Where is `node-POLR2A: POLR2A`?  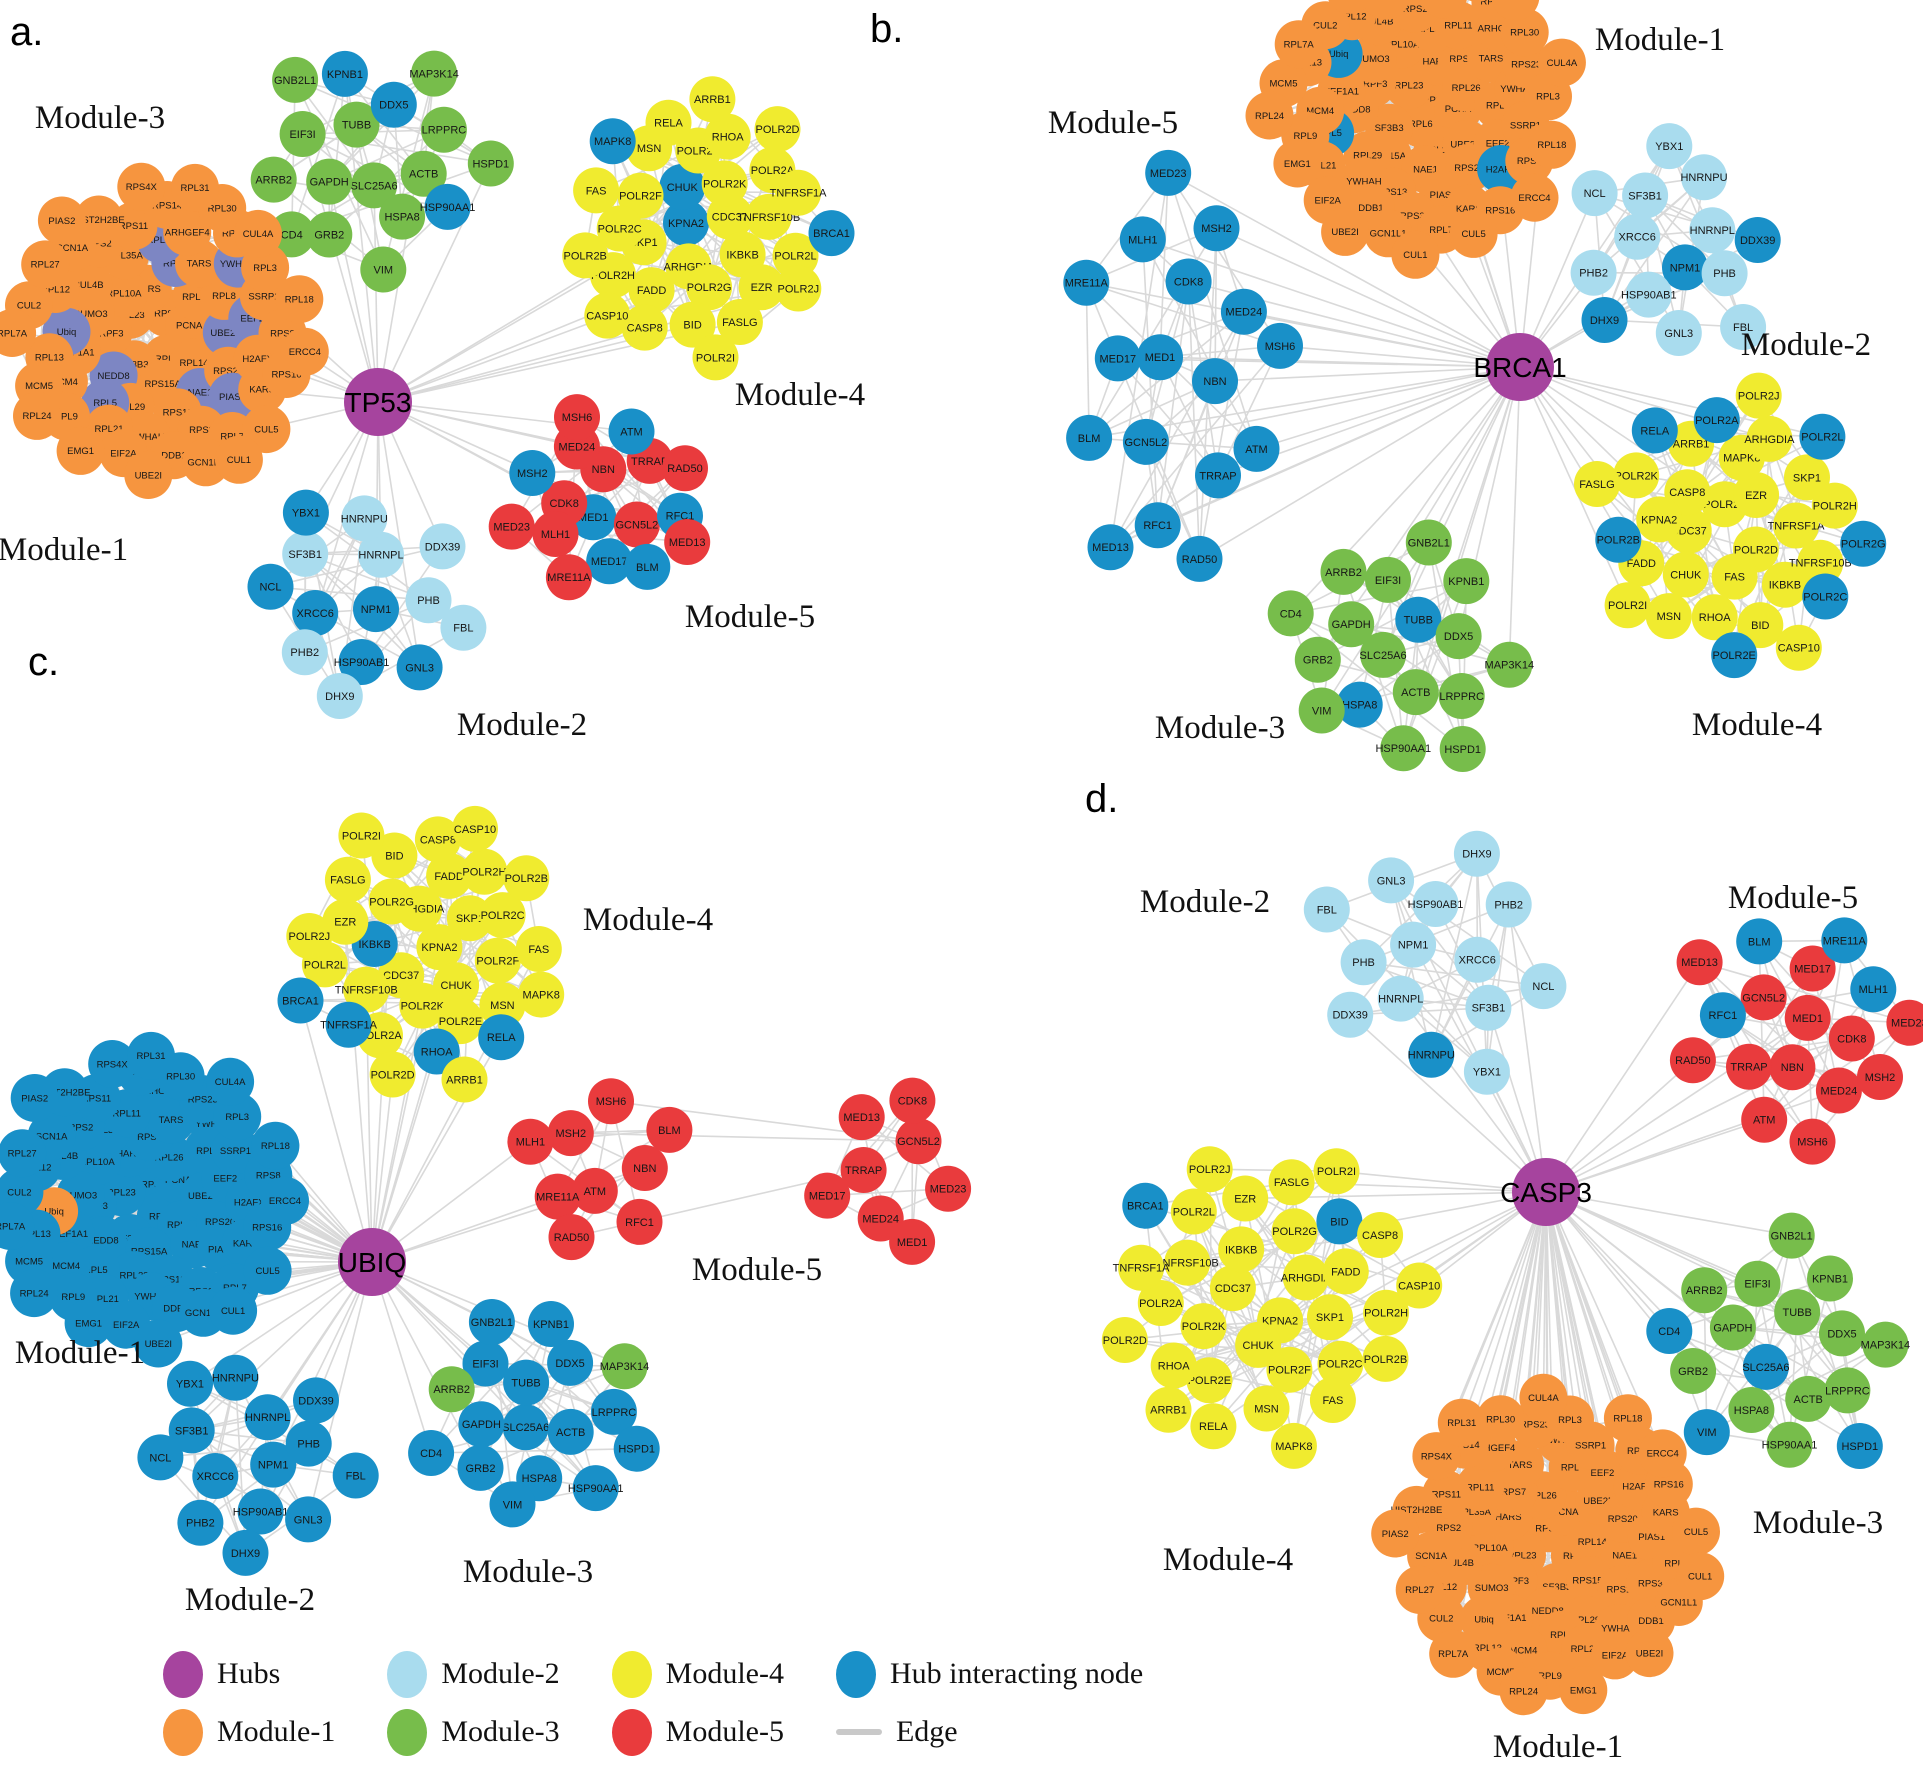
node-POLR2A: POLR2A is located at coordinates (1716, 420).